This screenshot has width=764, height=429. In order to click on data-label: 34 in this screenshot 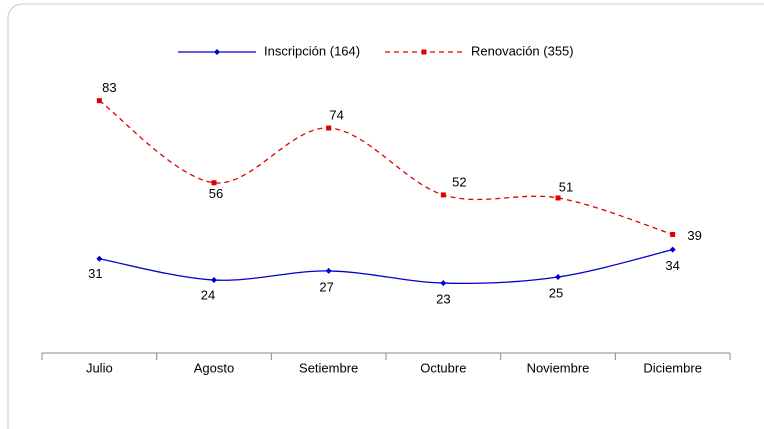, I will do `click(672, 265)`.